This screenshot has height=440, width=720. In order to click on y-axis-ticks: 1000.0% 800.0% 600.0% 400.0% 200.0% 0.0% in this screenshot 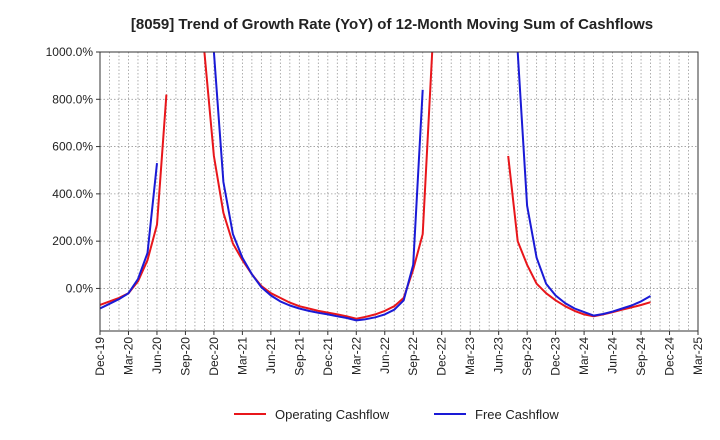, I will do `click(73, 170)`.